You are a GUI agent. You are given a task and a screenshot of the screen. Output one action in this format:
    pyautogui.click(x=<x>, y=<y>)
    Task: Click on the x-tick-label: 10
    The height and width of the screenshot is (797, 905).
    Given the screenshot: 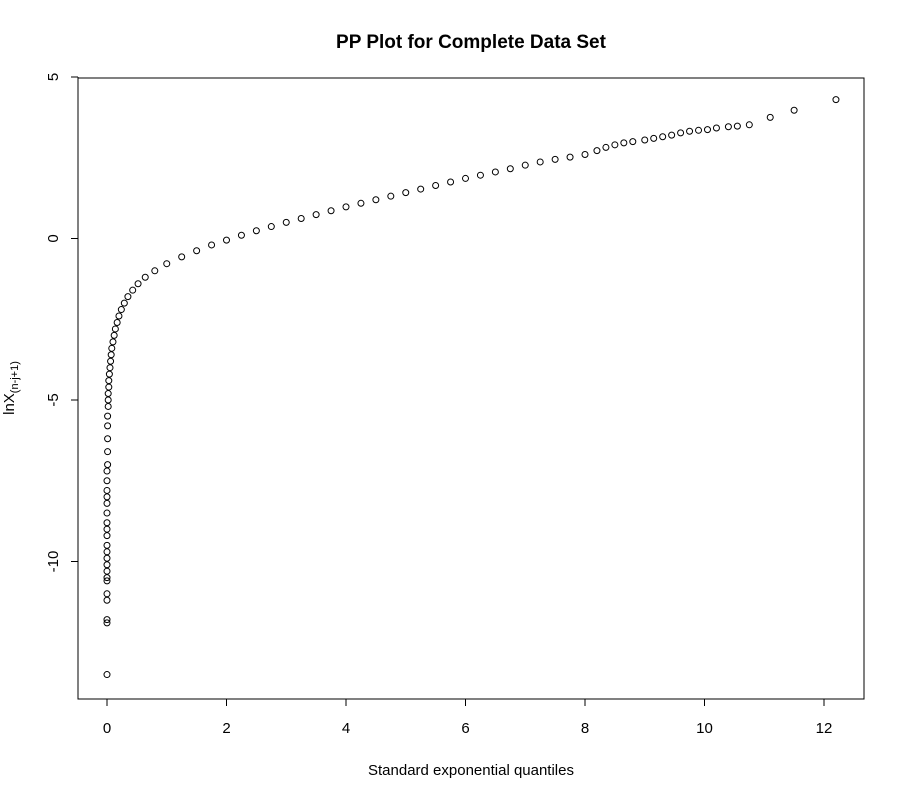 What is the action you would take?
    pyautogui.click(x=704, y=728)
    